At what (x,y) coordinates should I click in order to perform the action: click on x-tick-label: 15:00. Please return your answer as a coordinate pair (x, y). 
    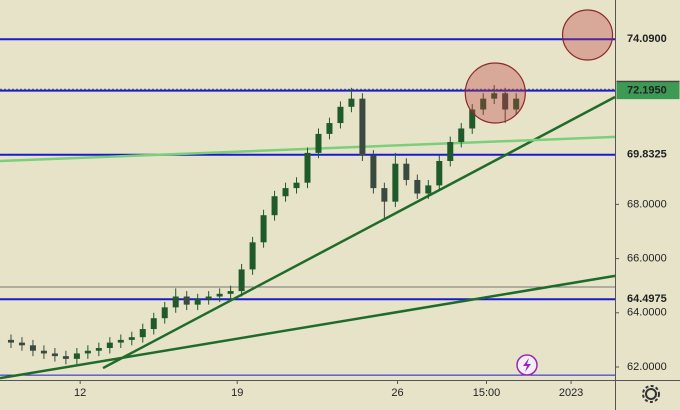
    Looking at the image, I should click on (487, 393).